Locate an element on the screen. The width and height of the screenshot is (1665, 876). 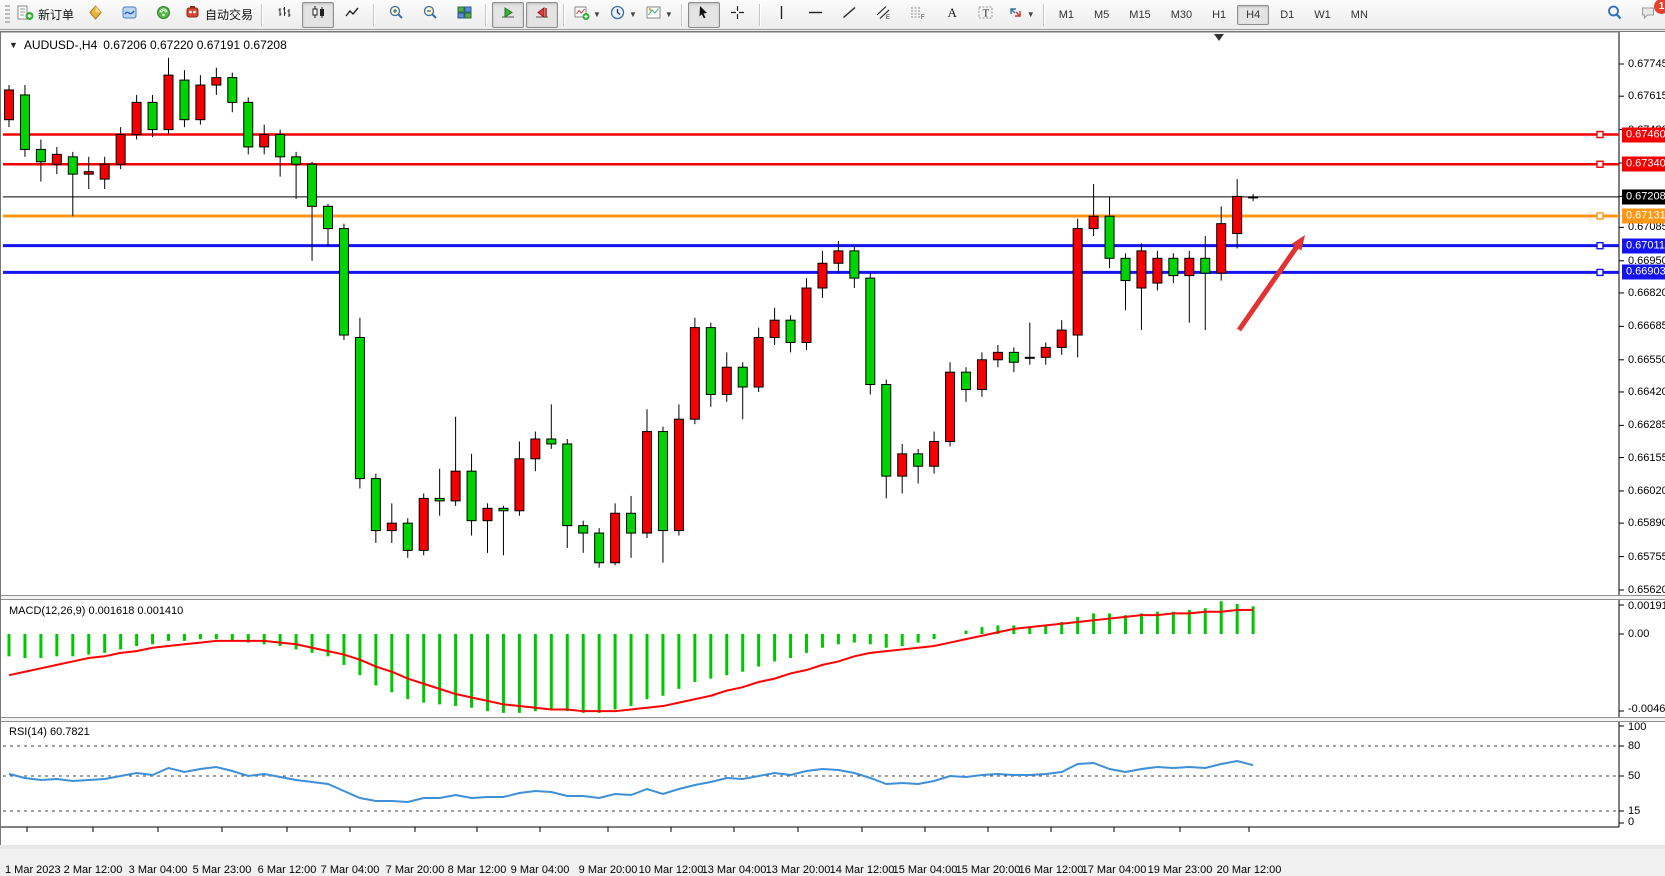
date-axis-label: 5 Mar 23:00 is located at coordinates (222, 870).